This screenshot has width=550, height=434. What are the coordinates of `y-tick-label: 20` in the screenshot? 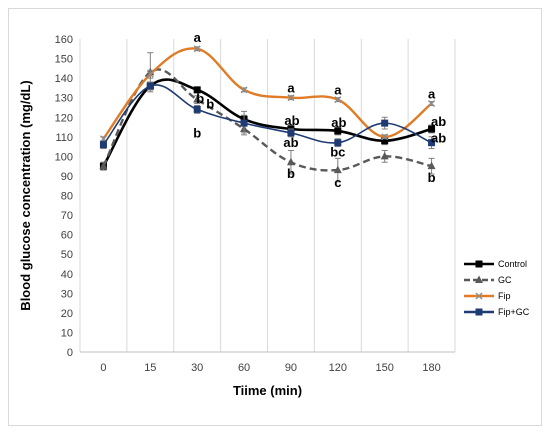 It's located at (67, 314).